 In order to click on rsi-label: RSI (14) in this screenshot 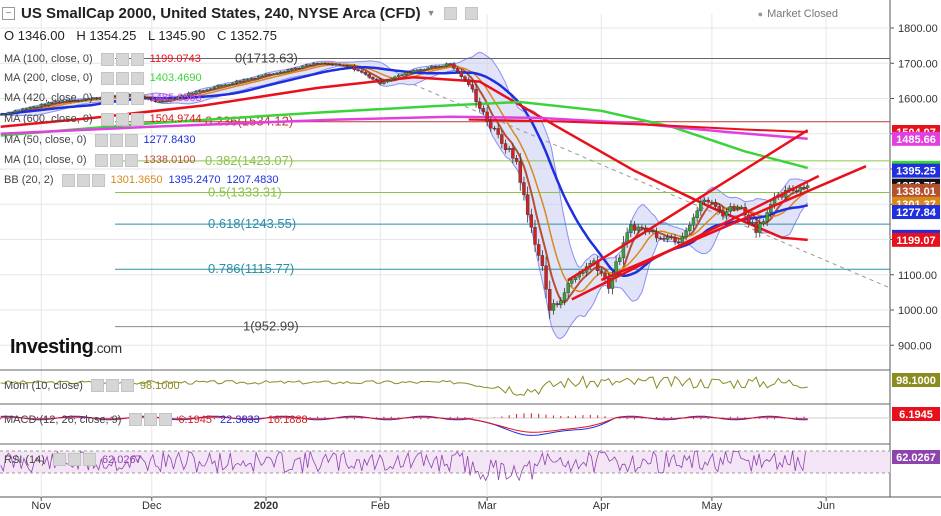, I will do `click(24, 459)`.